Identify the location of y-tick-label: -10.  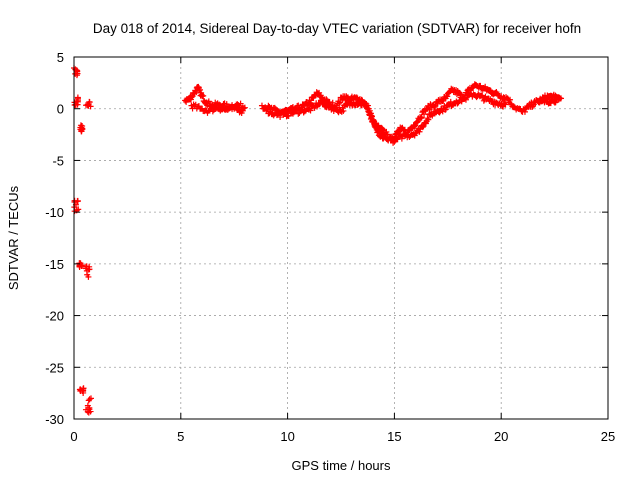
(54, 212).